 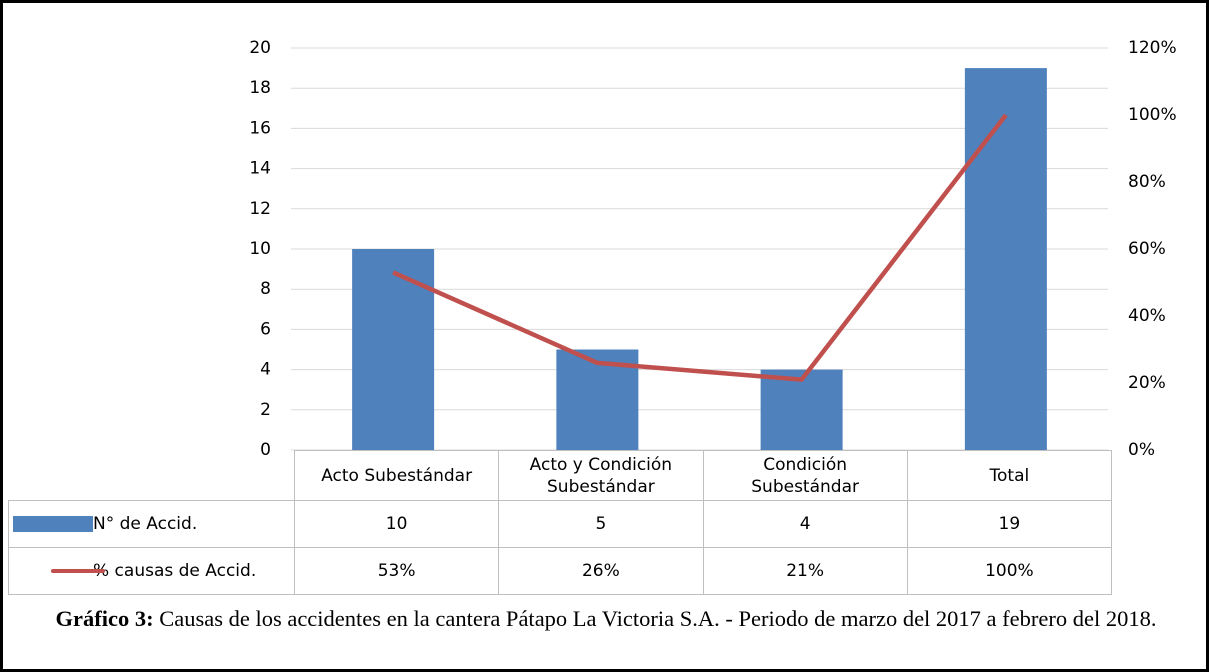 What do you see at coordinates (260, 88) in the screenshot?
I see `y-tick-label: 18` at bounding box center [260, 88].